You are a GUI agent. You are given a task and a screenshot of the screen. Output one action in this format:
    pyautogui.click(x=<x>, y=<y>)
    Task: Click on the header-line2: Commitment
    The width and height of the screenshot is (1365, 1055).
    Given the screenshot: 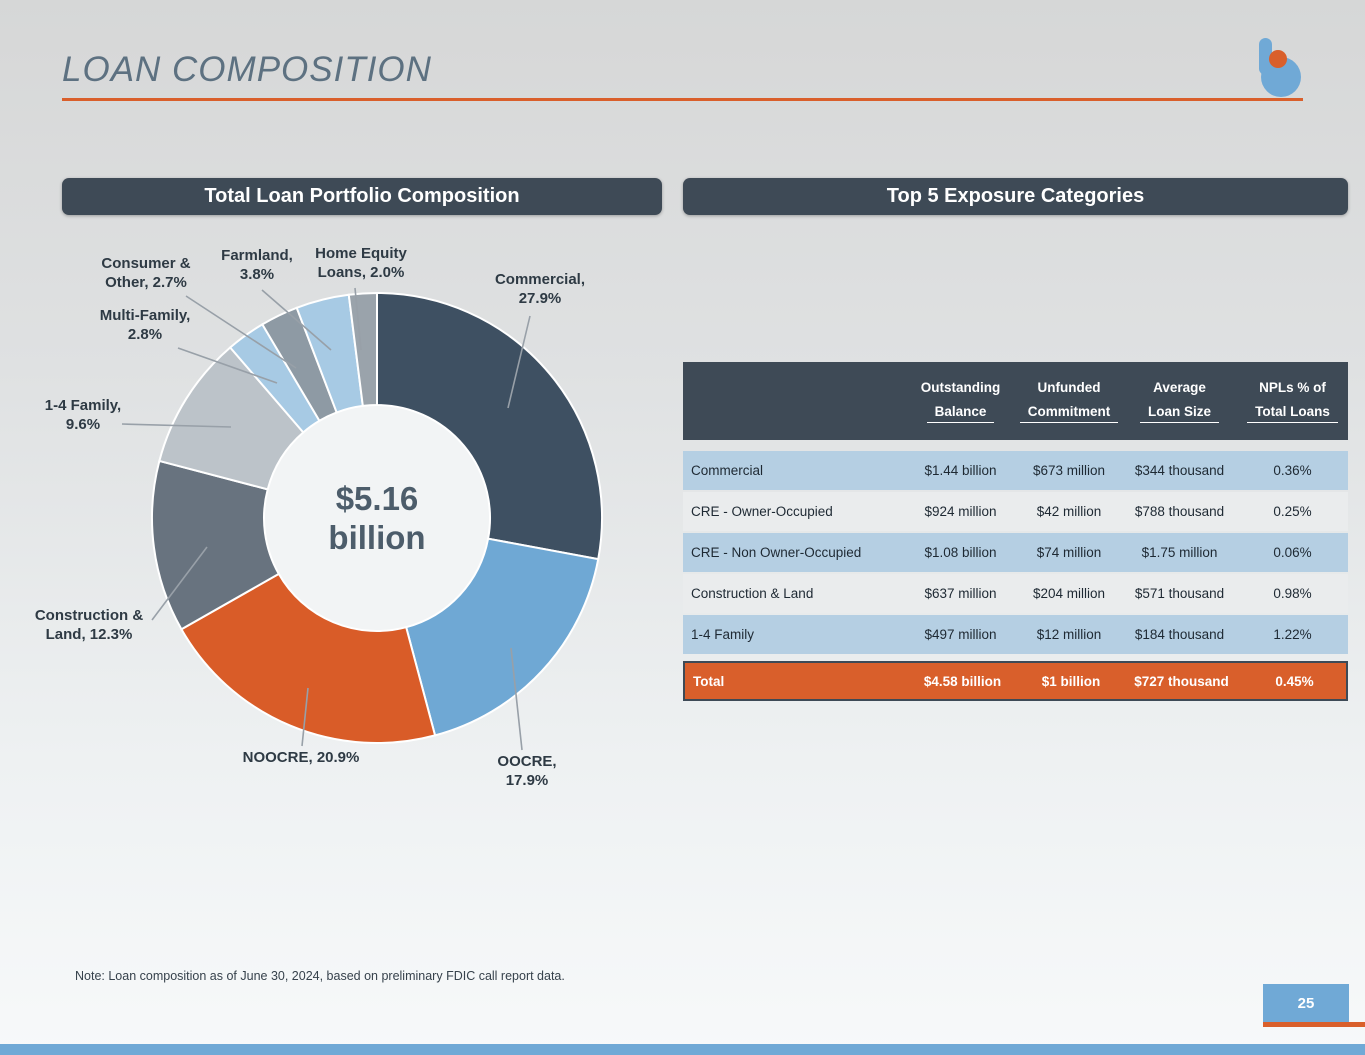 What is the action you would take?
    pyautogui.click(x=1069, y=413)
    